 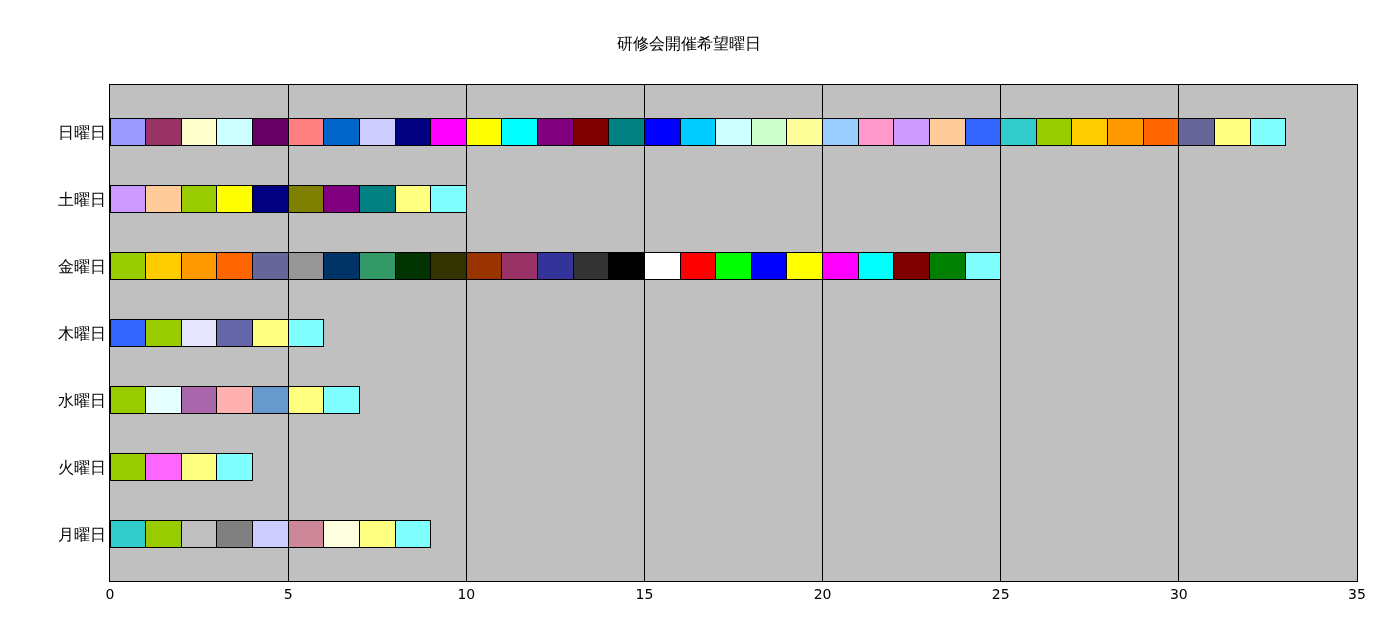 What do you see at coordinates (1178, 593) in the screenshot?
I see `x-tick-label: 30` at bounding box center [1178, 593].